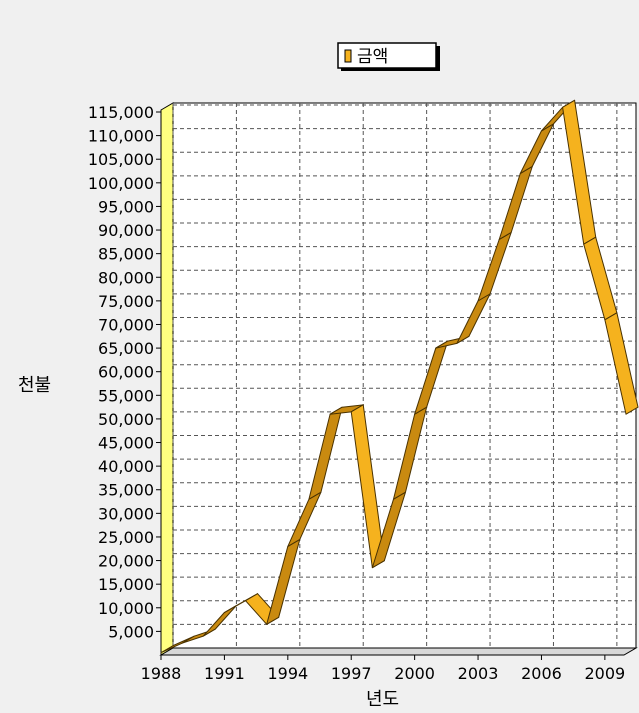  I want to click on y-tick-label: 70,000, so click(126, 324).